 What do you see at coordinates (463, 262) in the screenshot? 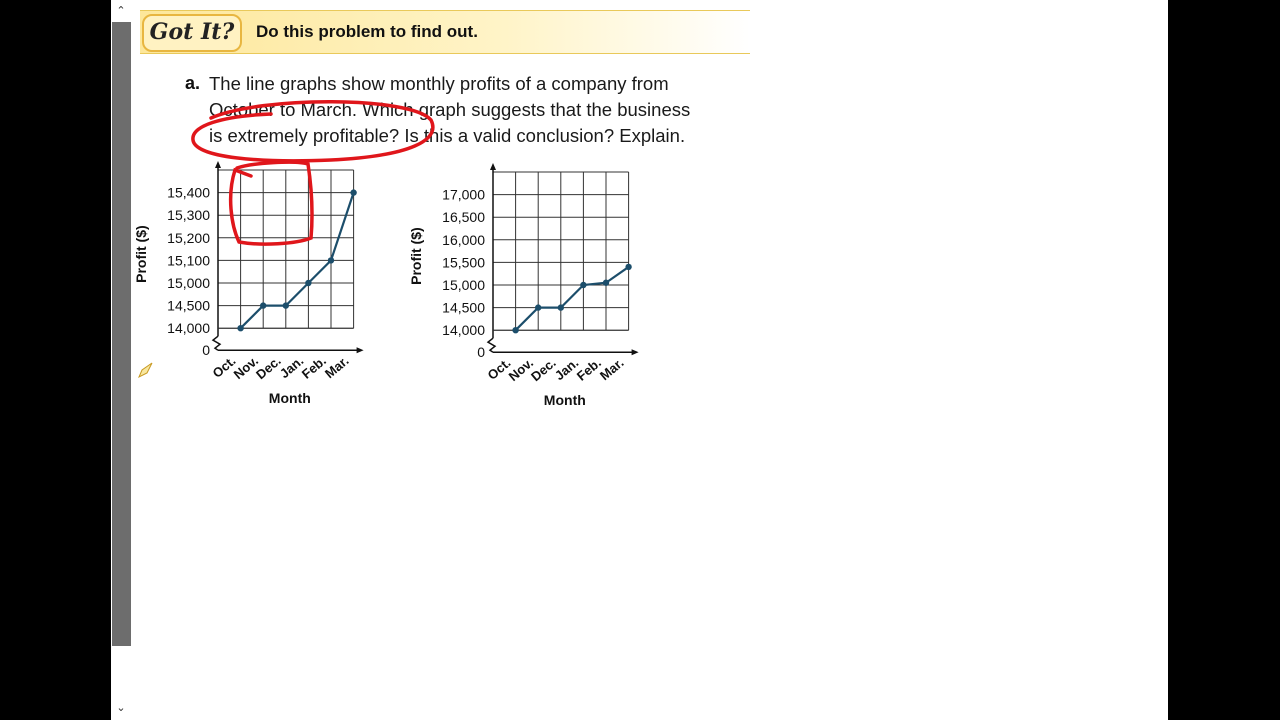
I see `y-tick-label: 15,500` at bounding box center [463, 262].